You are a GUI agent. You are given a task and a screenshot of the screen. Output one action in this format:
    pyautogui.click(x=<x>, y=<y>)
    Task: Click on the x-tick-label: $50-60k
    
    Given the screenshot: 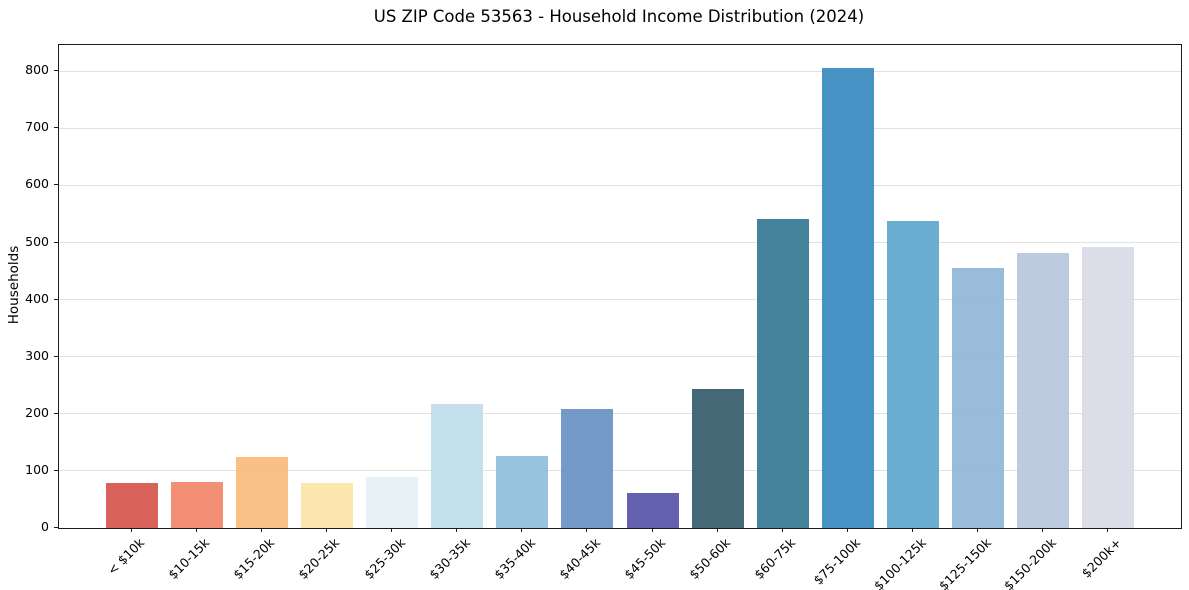 What is the action you would take?
    pyautogui.click(x=710, y=559)
    